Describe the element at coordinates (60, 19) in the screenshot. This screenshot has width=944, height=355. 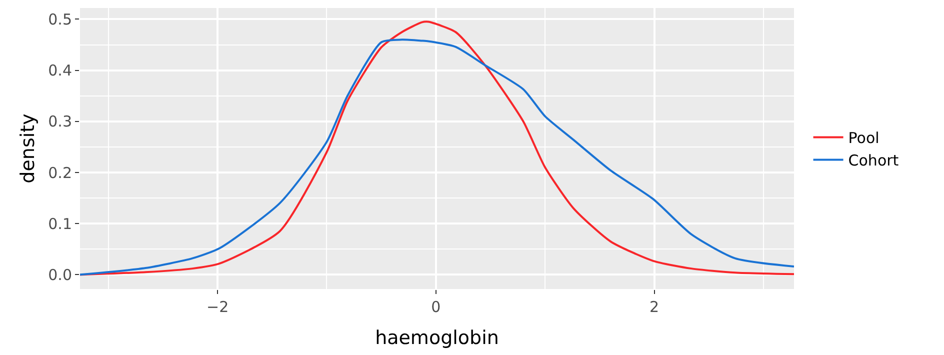
I see `y-tick-label: 0.5` at that location.